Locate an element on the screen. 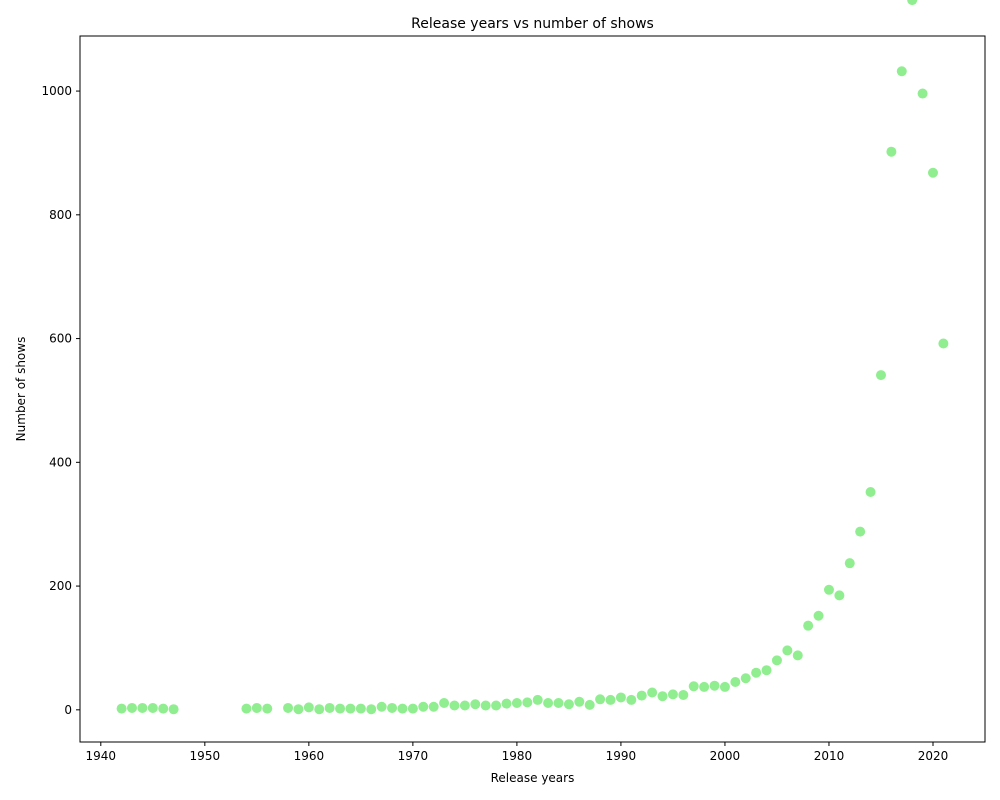  y-tick-label: 1000 is located at coordinates (56, 91).